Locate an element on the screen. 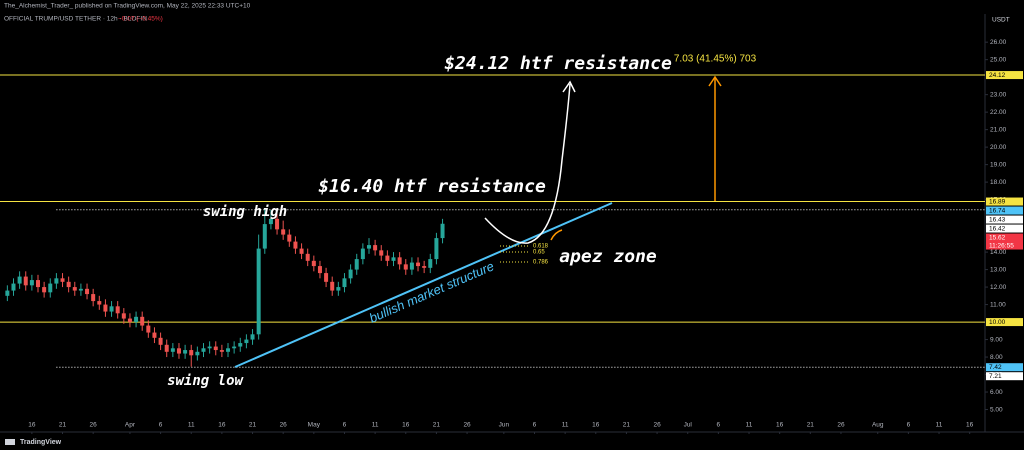 This screenshot has width=1024, height=450. fib-label: 0.618 is located at coordinates (541, 247).